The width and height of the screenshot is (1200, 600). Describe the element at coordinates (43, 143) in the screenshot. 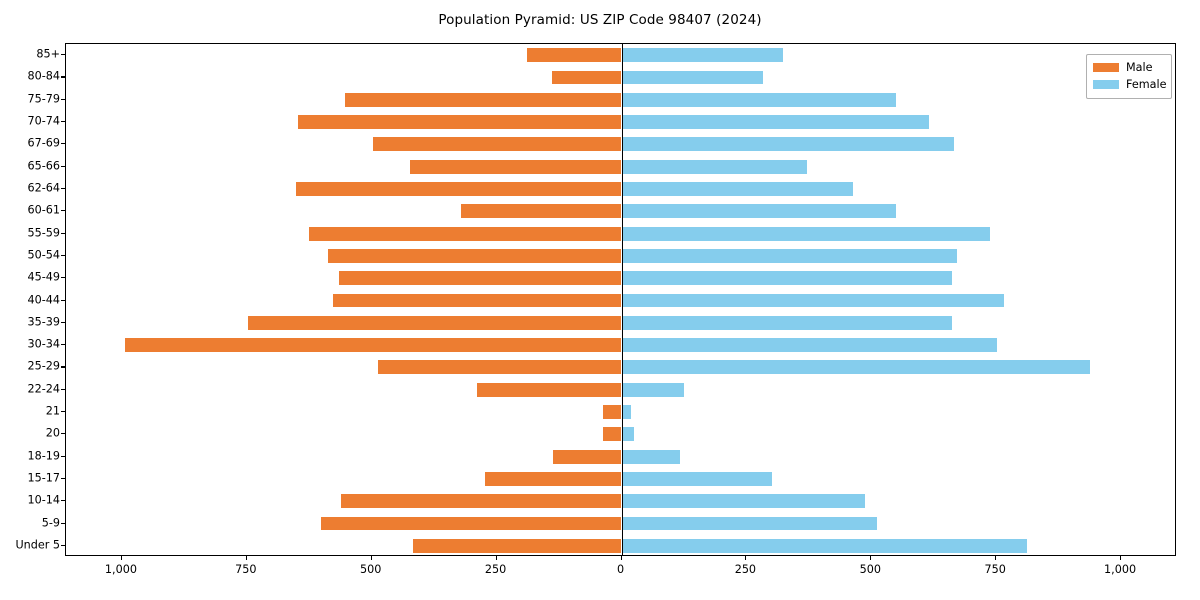

I see `y-tick-label: 67-69` at that location.